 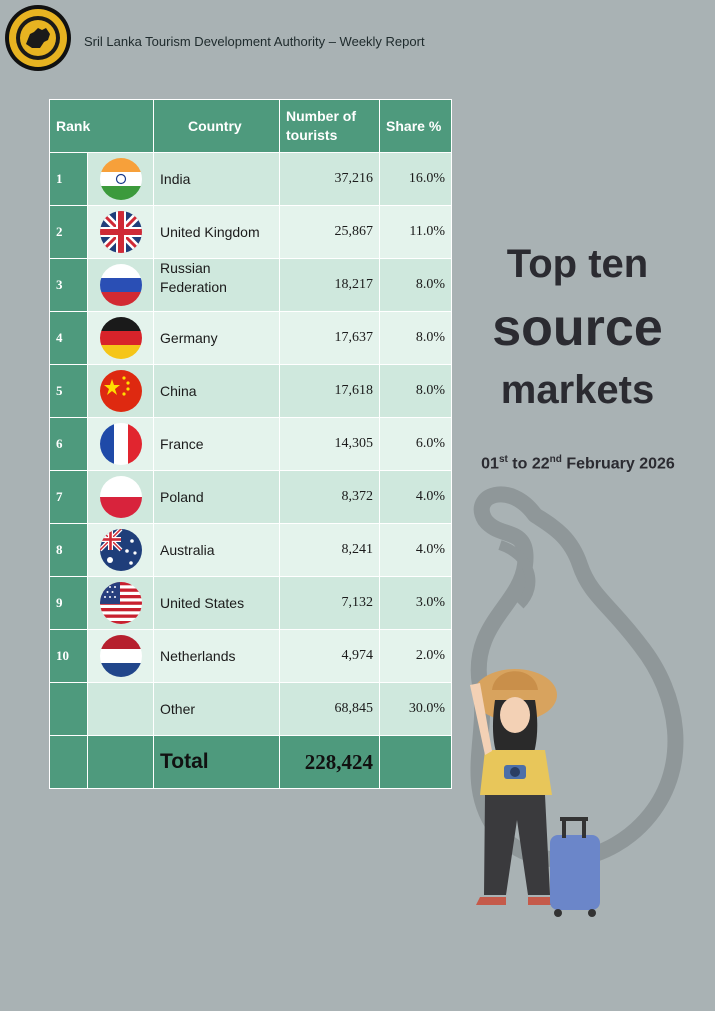 I want to click on tourists-cell: 17,637, so click(x=330, y=338).